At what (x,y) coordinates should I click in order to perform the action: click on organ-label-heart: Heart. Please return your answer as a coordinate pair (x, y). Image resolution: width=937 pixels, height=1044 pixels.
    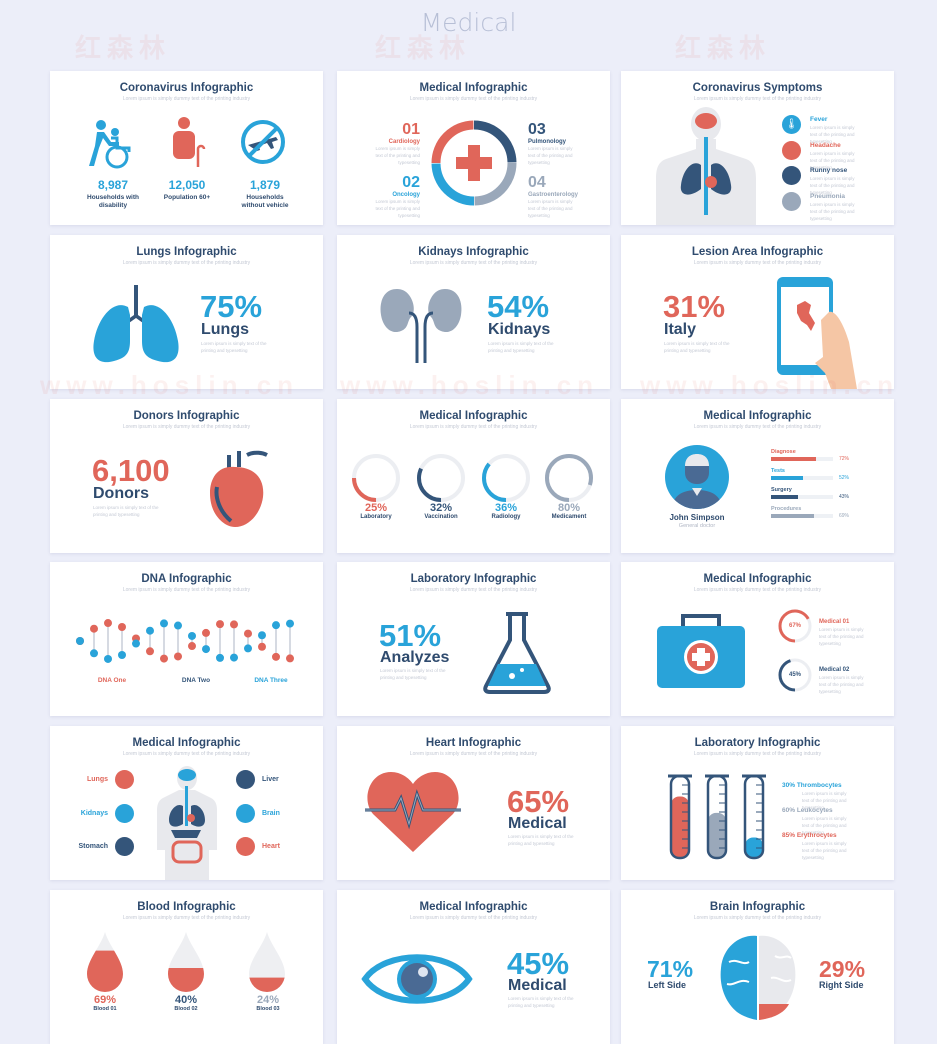
    Looking at the image, I should click on (271, 846).